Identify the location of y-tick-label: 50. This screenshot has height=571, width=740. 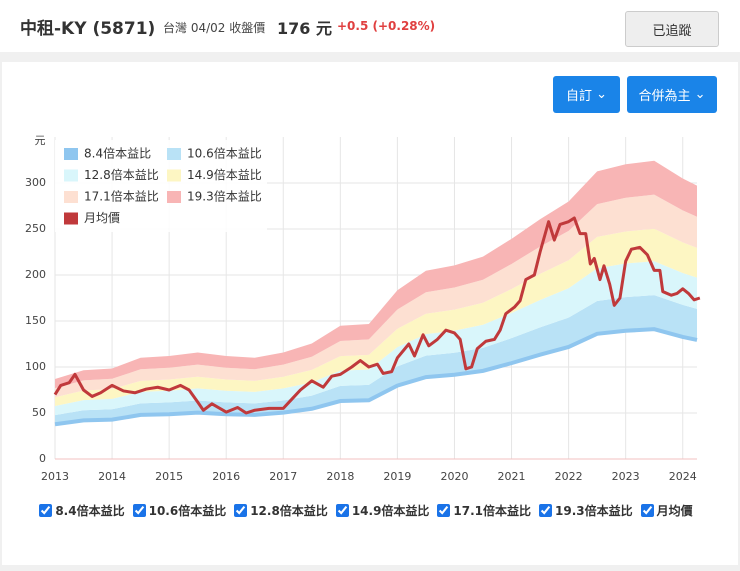
(39, 412).